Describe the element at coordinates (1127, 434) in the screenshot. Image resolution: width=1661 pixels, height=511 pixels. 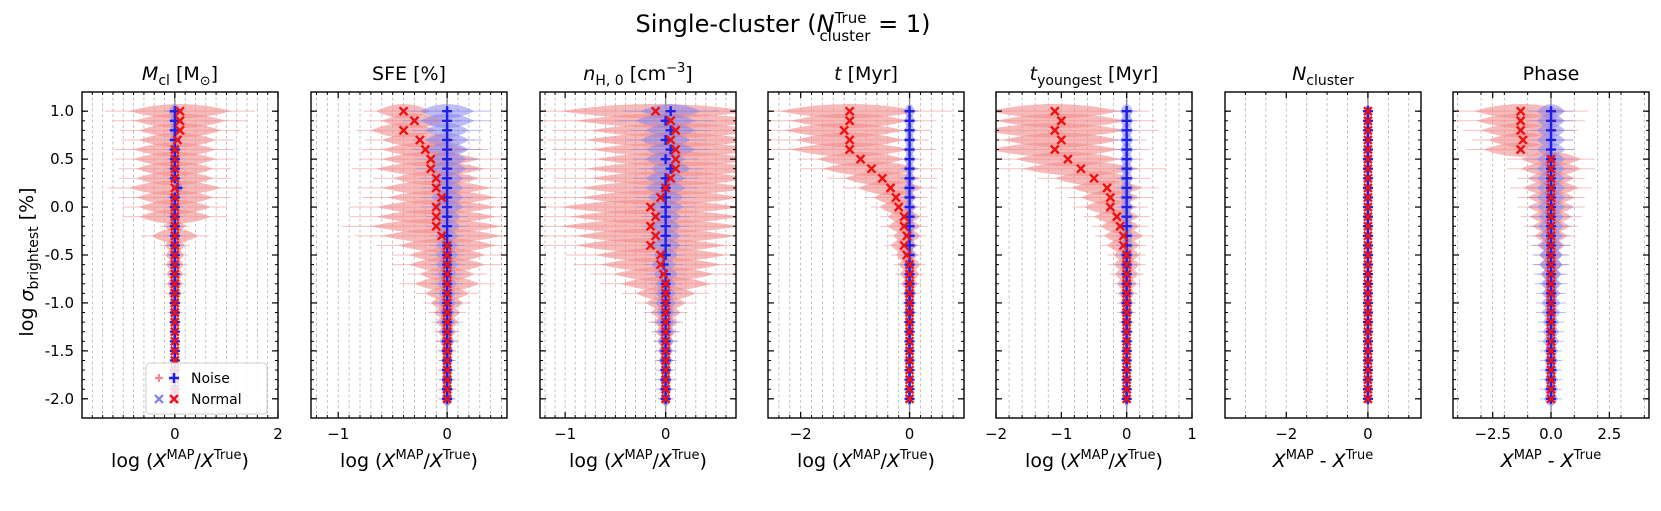
I see `x-tick-label: 0` at that location.